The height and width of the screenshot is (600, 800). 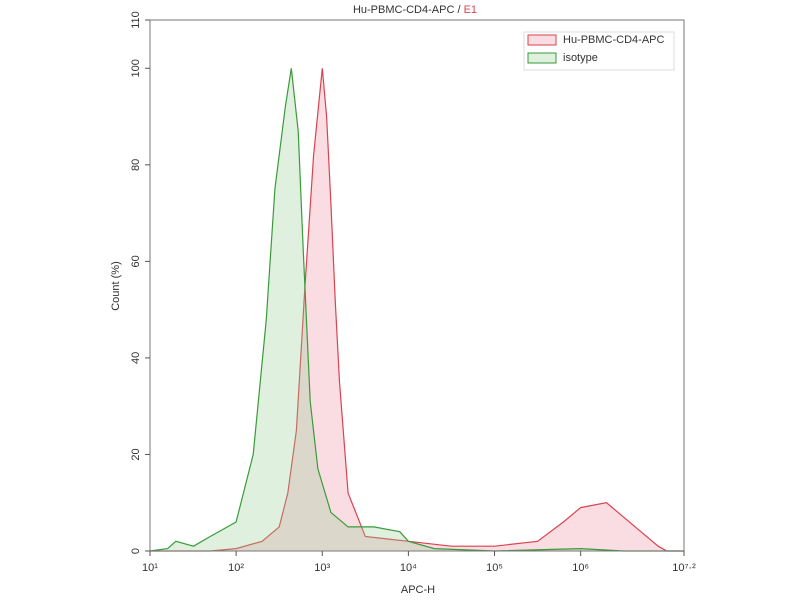 What do you see at coordinates (580, 58) in the screenshot?
I see `legend-label: isotype` at bounding box center [580, 58].